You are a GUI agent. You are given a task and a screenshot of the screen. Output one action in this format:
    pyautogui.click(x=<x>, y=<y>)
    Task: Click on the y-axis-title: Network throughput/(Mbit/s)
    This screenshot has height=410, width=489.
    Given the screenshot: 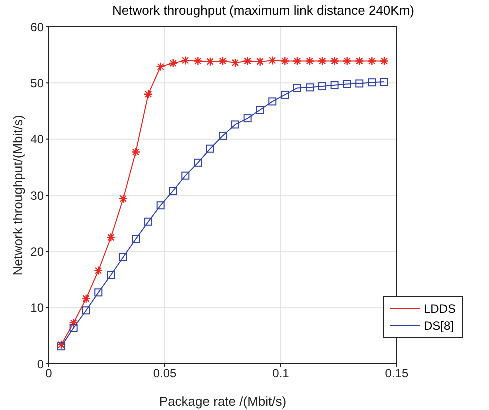 What is the action you would take?
    pyautogui.click(x=18, y=195)
    